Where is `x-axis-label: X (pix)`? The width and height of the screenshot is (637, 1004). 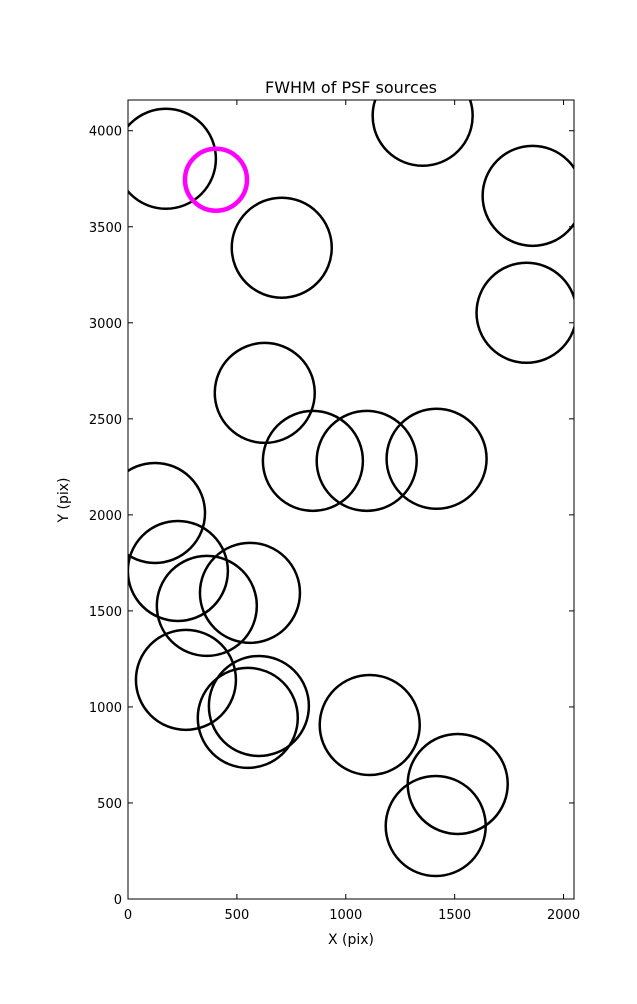
x-axis-label: X (pix) is located at coordinates (351, 940).